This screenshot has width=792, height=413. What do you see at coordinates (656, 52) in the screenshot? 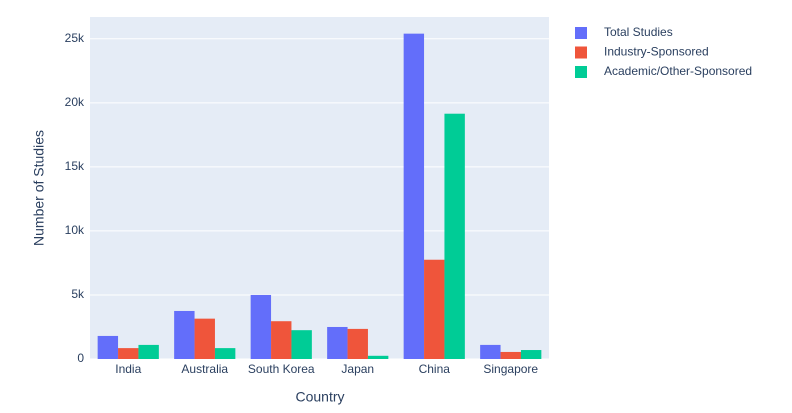
I see `legend-label: Industry-Sponsored` at bounding box center [656, 52].